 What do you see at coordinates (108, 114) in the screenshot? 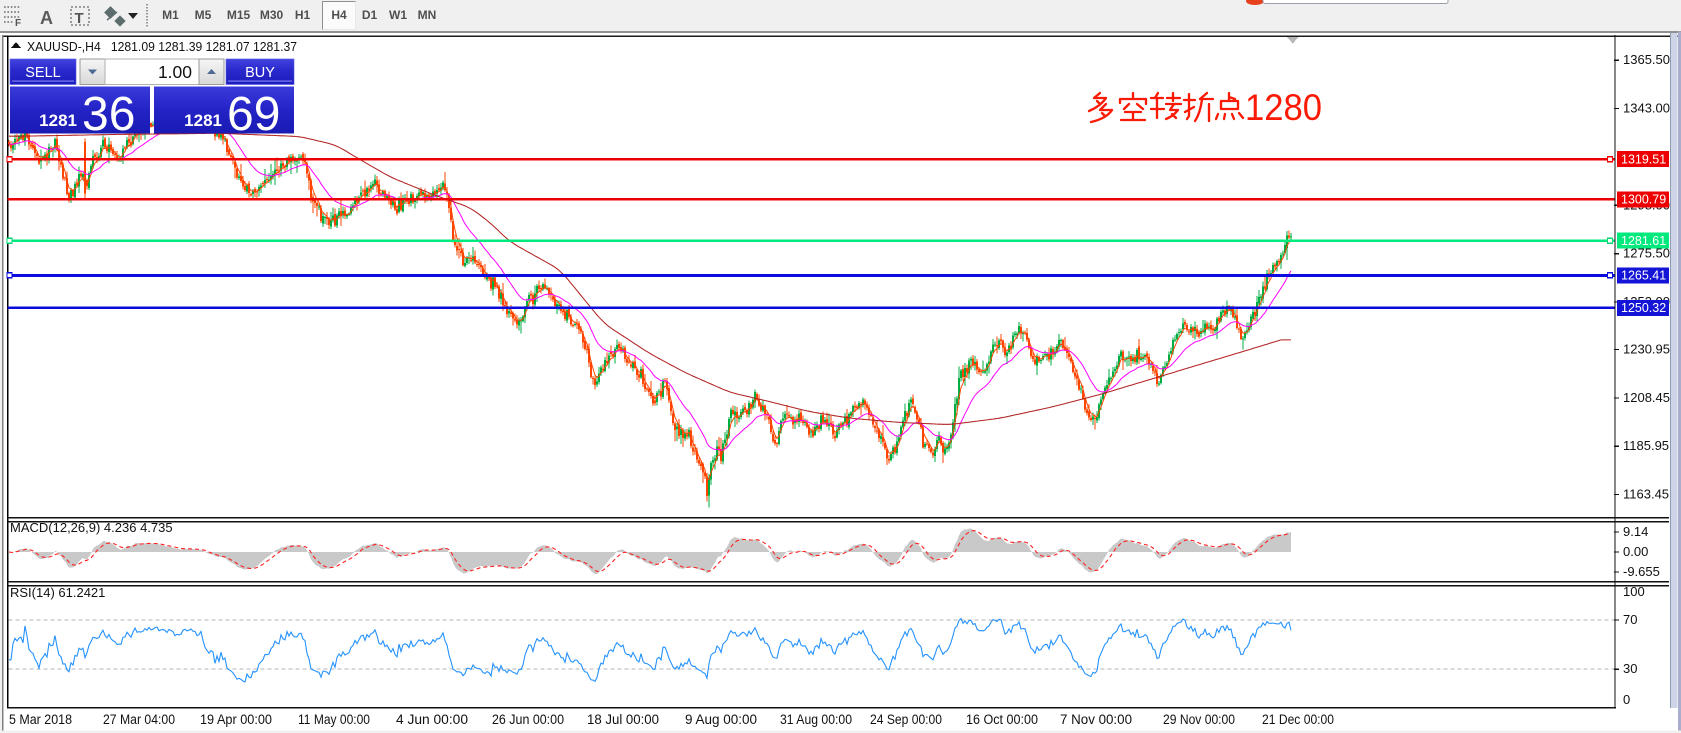
I see `svg-text: 36` at bounding box center [108, 114].